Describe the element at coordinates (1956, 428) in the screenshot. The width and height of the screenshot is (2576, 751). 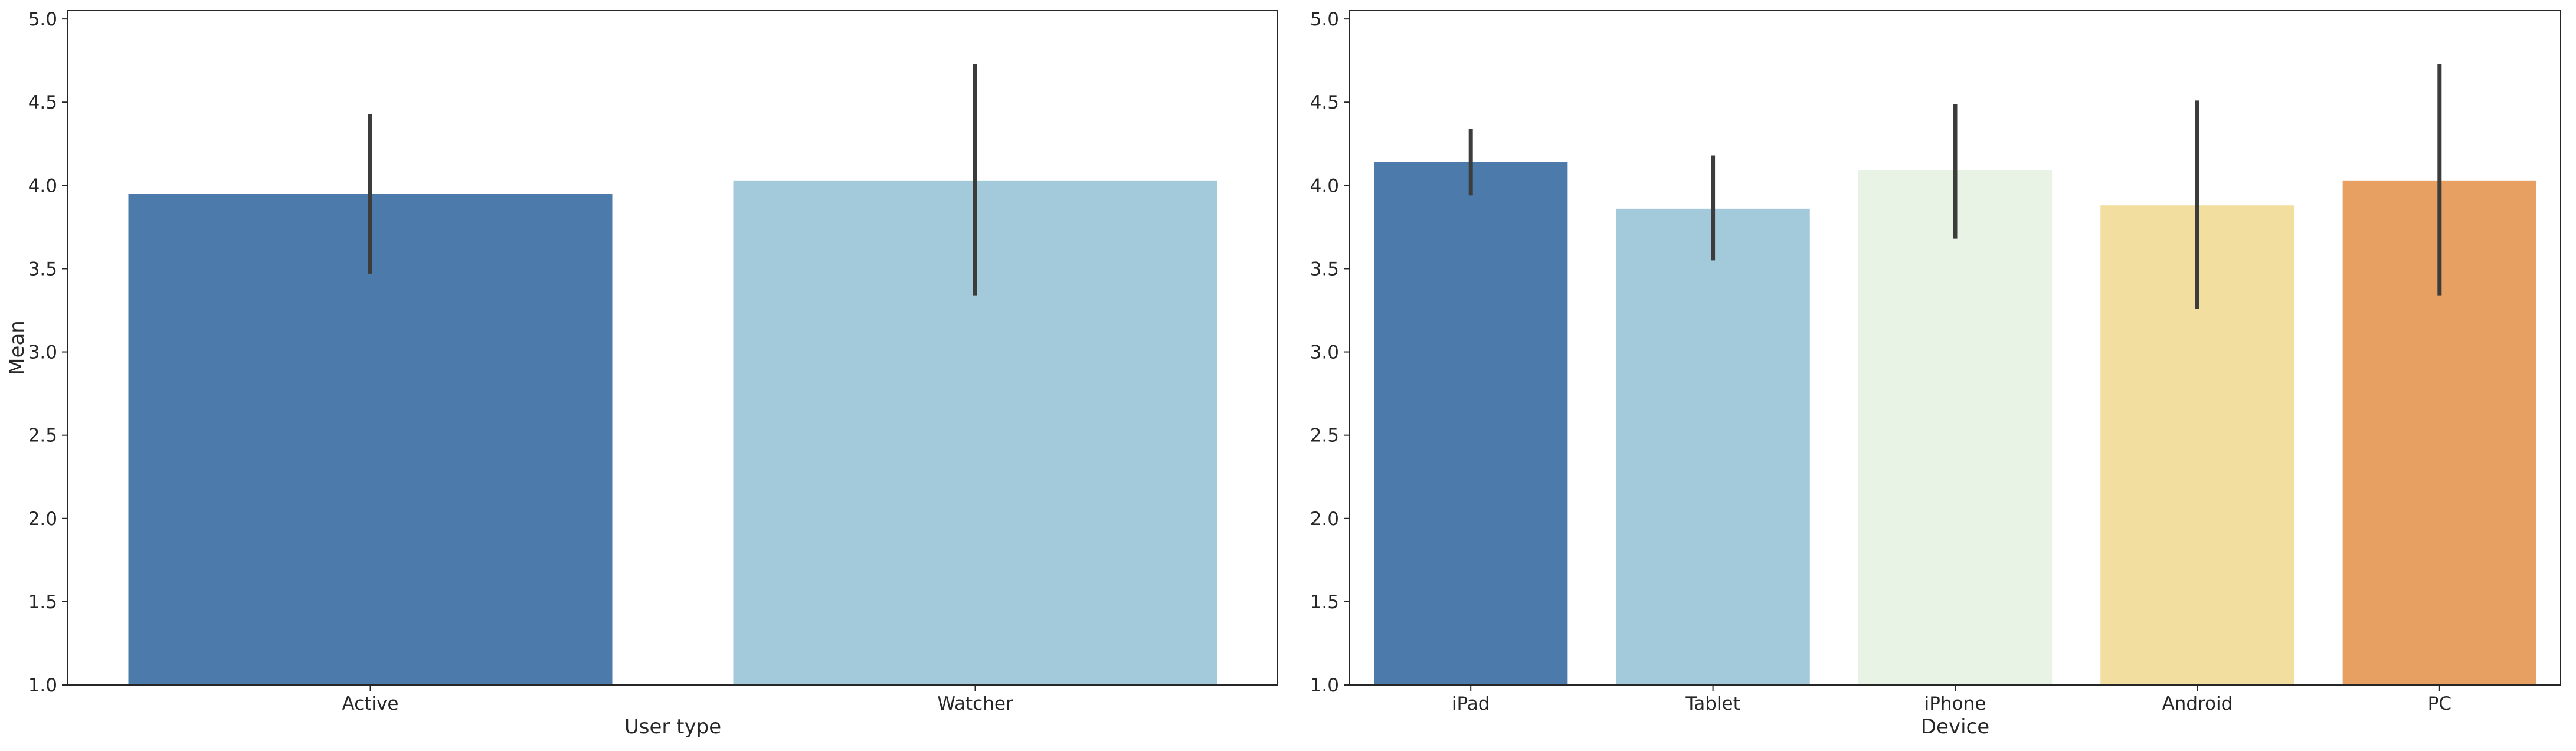
I see `bar-iphone` at that location.